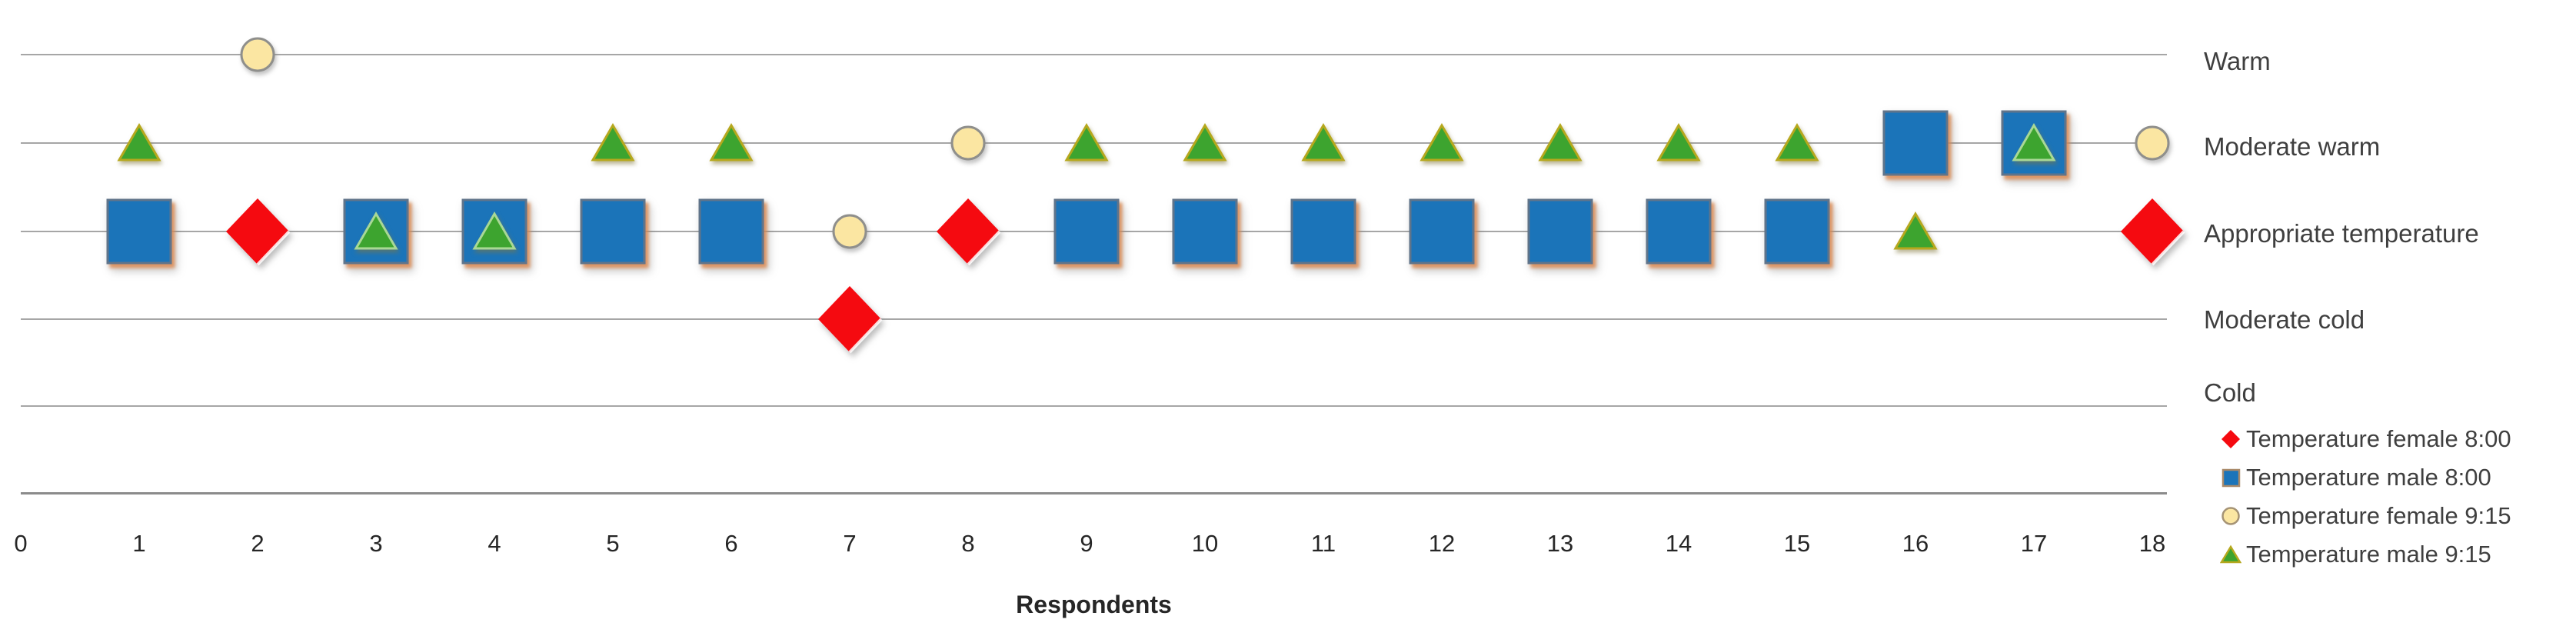 This screenshot has height=636, width=2576. What do you see at coordinates (495, 543) in the screenshot?
I see `x-tick-label-4: 4` at bounding box center [495, 543].